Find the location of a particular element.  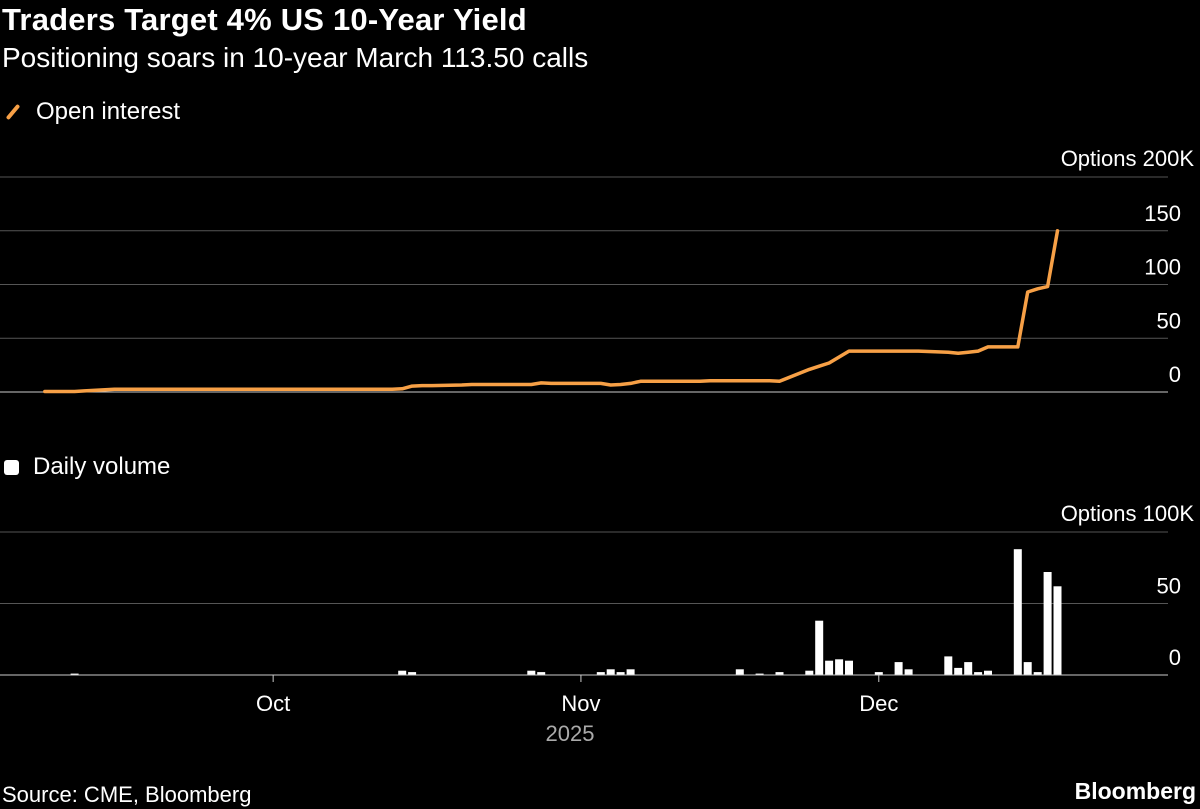

bar-swatch-icon is located at coordinates (11, 467).